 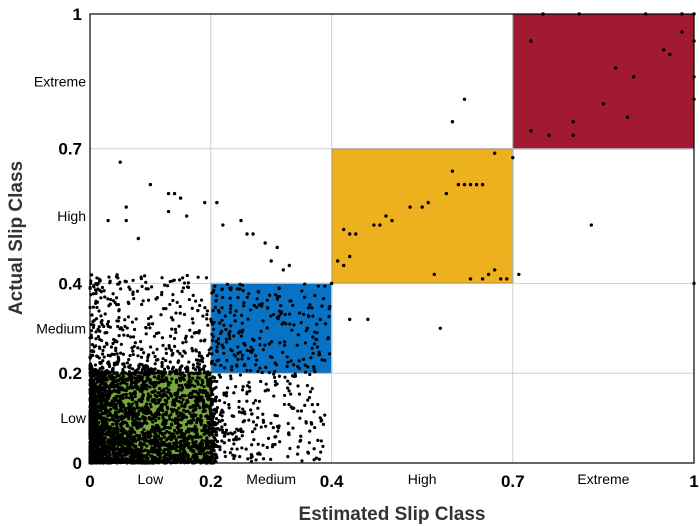 What do you see at coordinates (513, 481) in the screenshot?
I see `x-tick-label: 0.7` at bounding box center [513, 481].